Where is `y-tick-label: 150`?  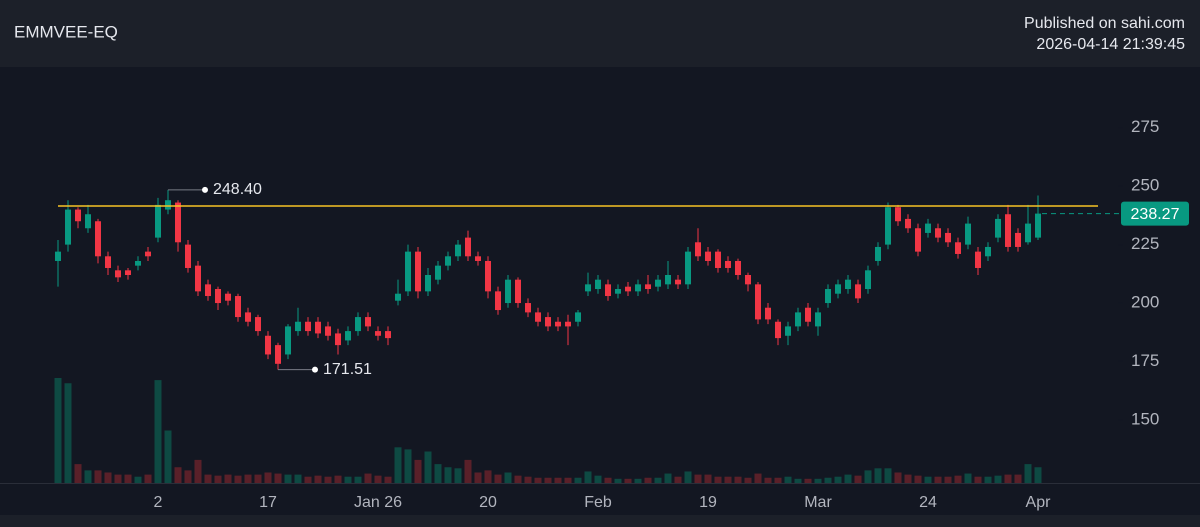 y-tick-label: 150 is located at coordinates (1145, 418).